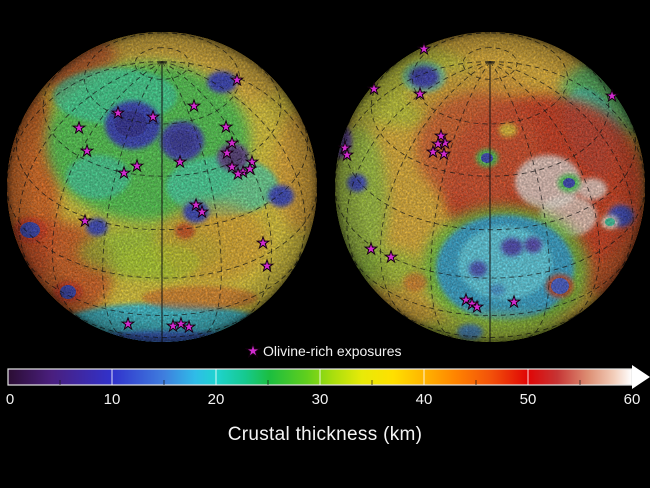 This screenshot has height=488, width=650. What do you see at coordinates (528, 399) in the screenshot?
I see `colorbar-tick-label: 50` at bounding box center [528, 399].